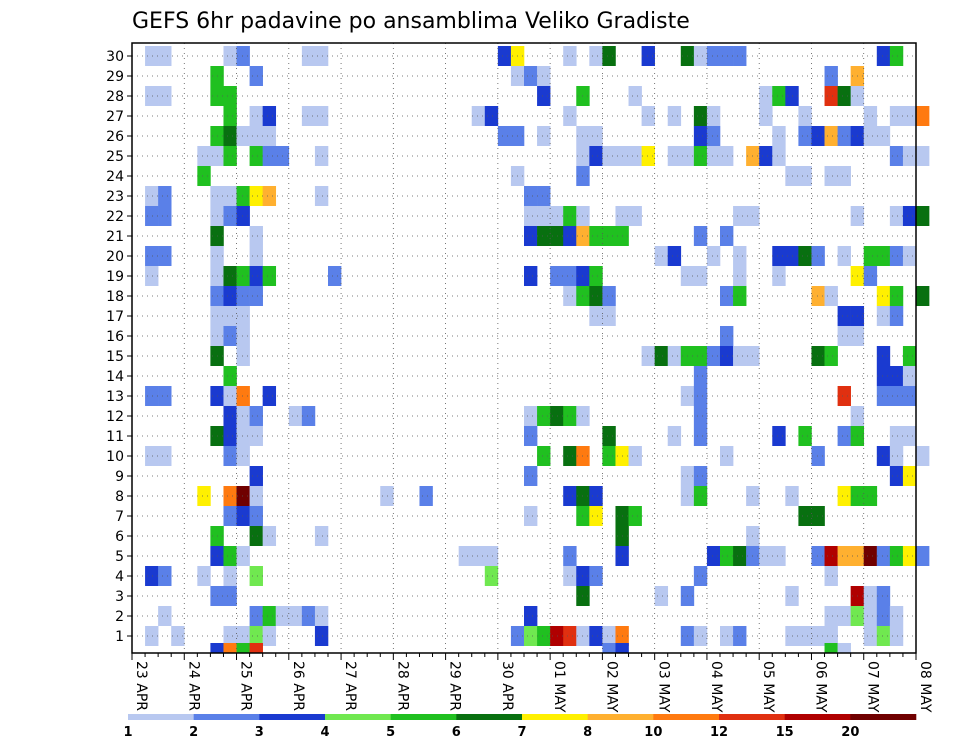 The height and width of the screenshot is (742, 960). What do you see at coordinates (820, 687) in the screenshot?
I see `x-tick-label: 06 MAY` at bounding box center [820, 687].